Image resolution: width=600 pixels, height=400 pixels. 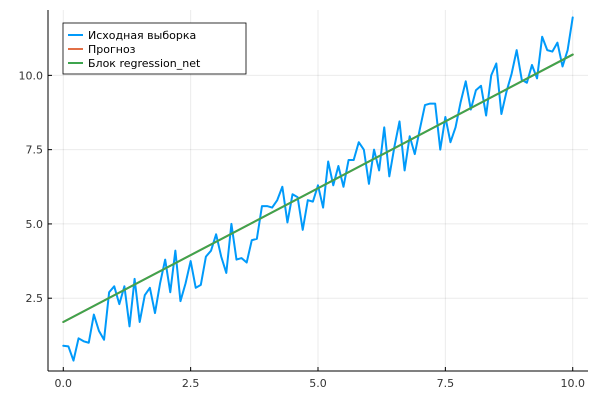 What do you see at coordinates (191, 383) in the screenshot?
I see `x-tick-label: 2.5` at bounding box center [191, 383].